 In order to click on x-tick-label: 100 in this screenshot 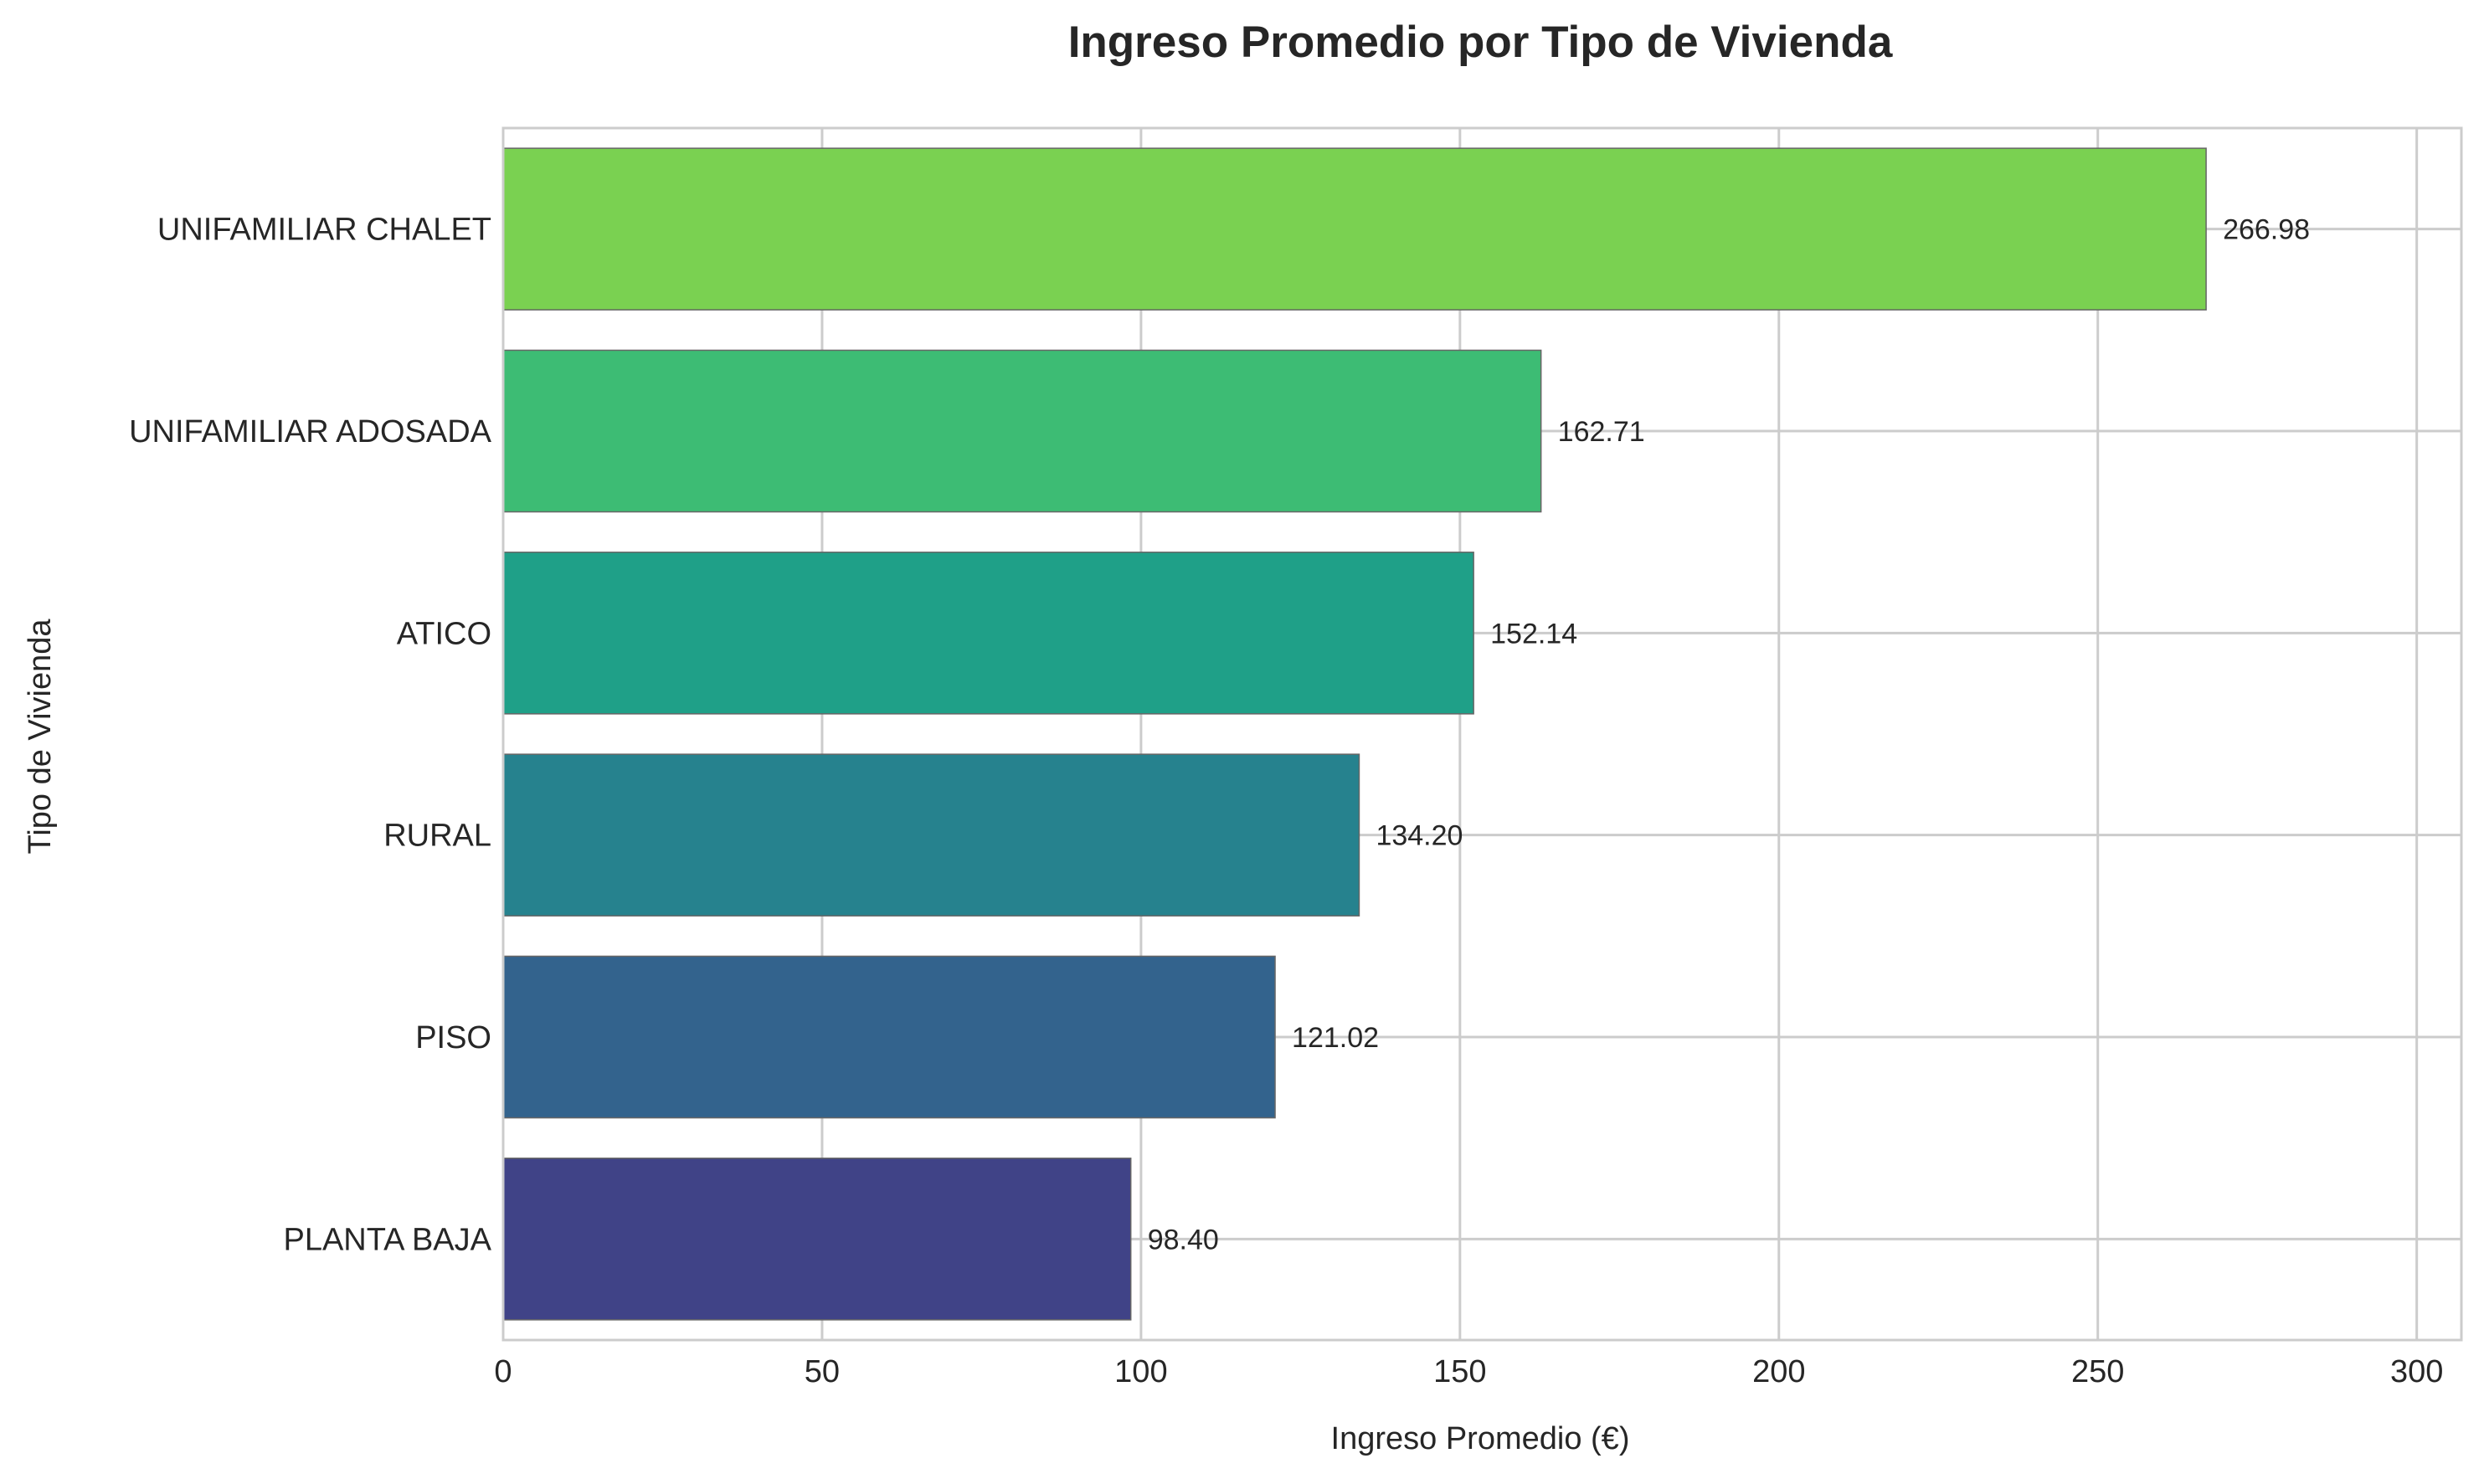, I will do `click(1140, 1372)`.